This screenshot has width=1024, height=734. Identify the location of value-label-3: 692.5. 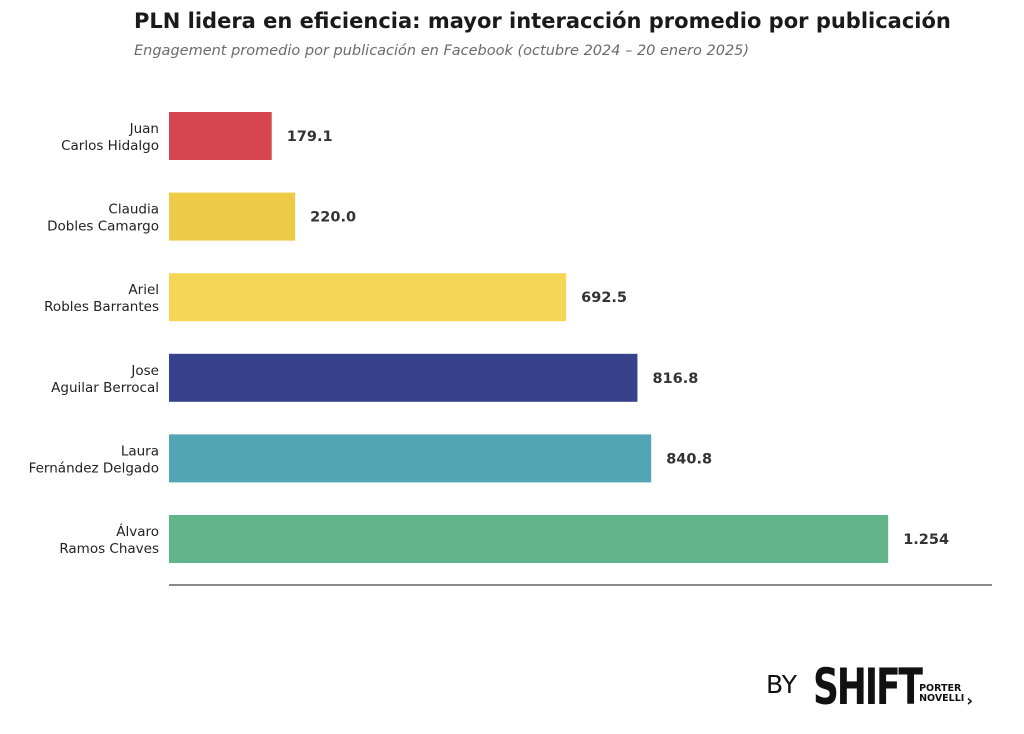
(604, 298).